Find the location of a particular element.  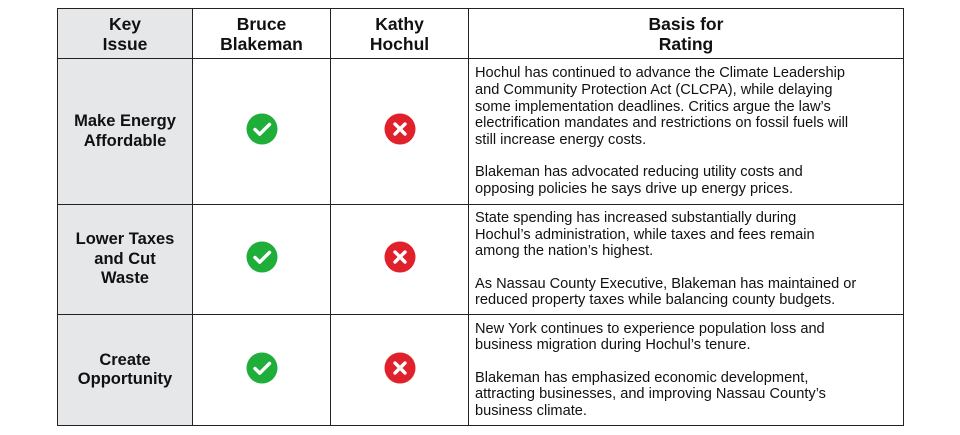

text-line: Lower Taxes is located at coordinates (125, 239).